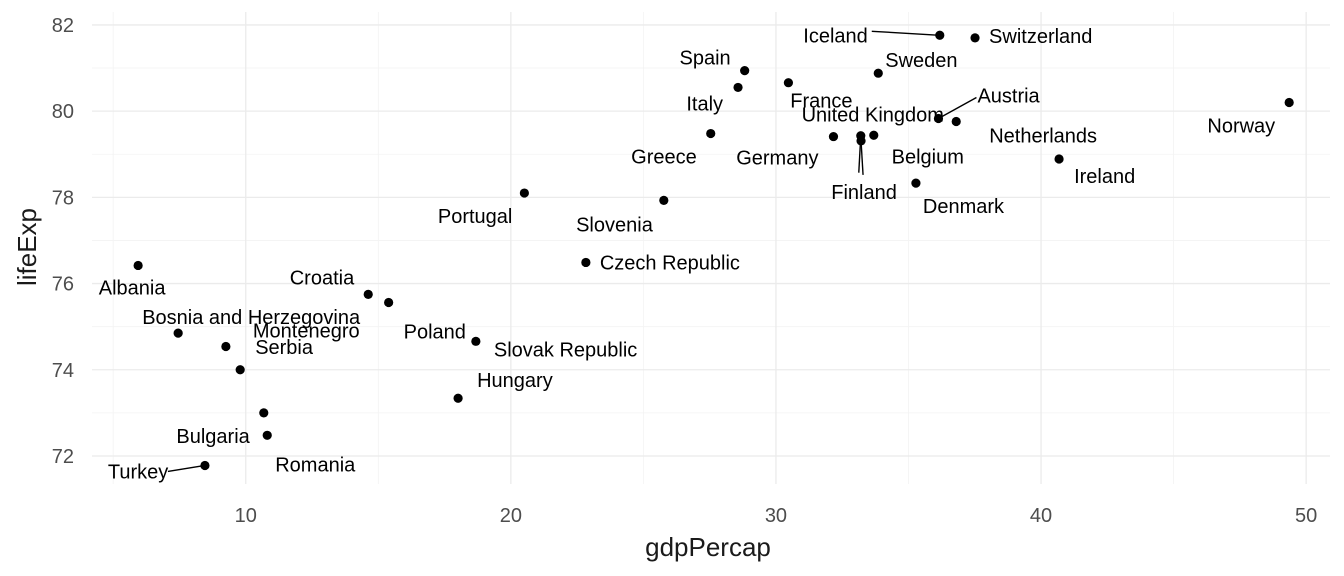 The image size is (1344, 576). Describe the element at coordinates (664, 158) in the screenshot. I see `point-label: Greece` at that location.